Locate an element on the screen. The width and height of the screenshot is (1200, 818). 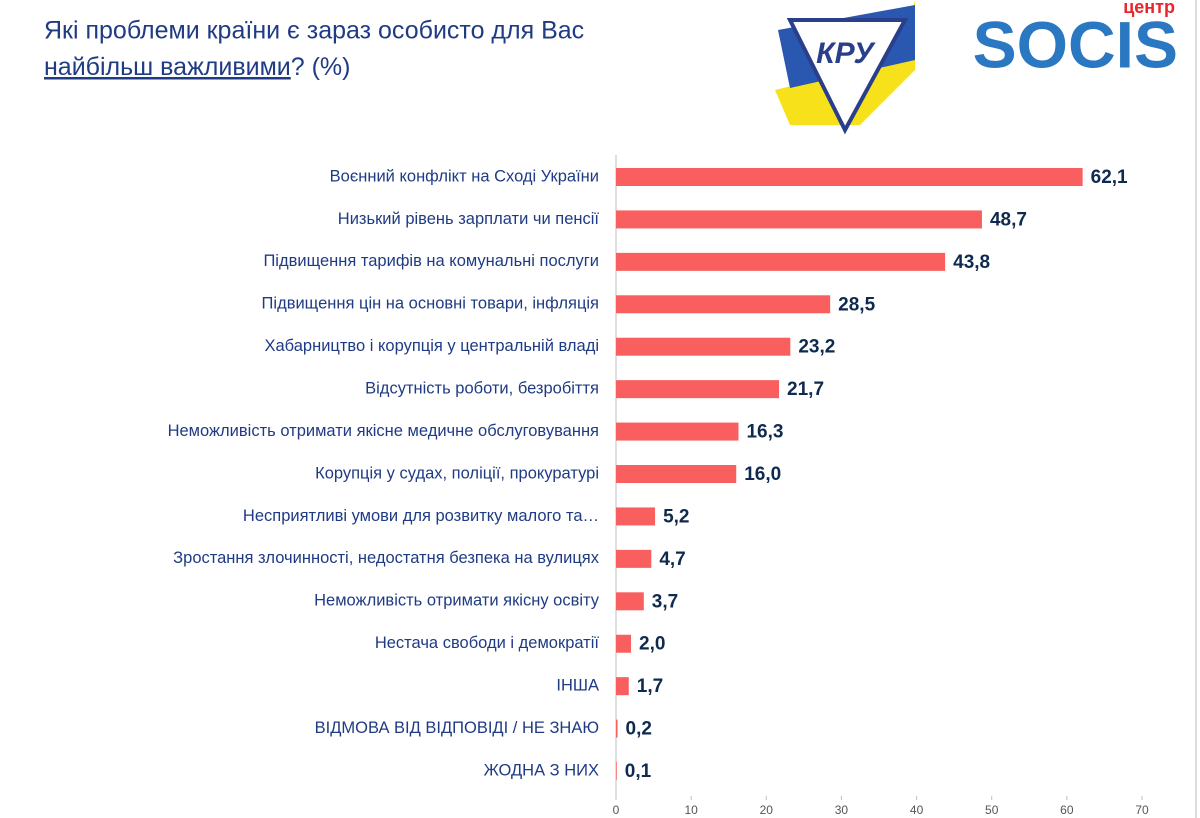
value-label: 1,7 is located at coordinates (650, 686).